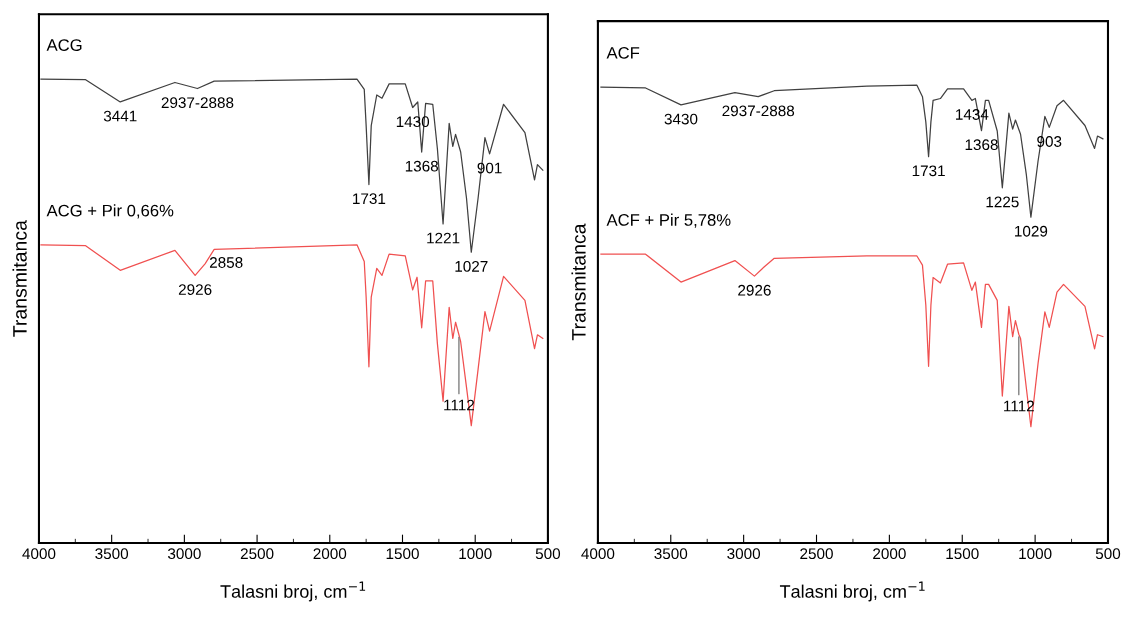  I want to click on annotation: 3441, so click(120, 116).